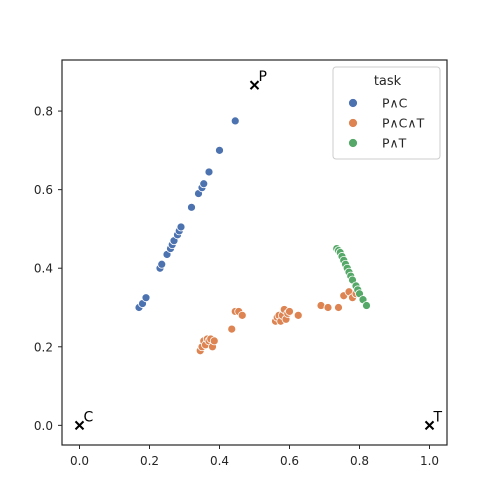 Image resolution: width=500 pixels, height=500 pixels. What do you see at coordinates (89, 417) in the screenshot?
I see `anchor-label: C` at bounding box center [89, 417].